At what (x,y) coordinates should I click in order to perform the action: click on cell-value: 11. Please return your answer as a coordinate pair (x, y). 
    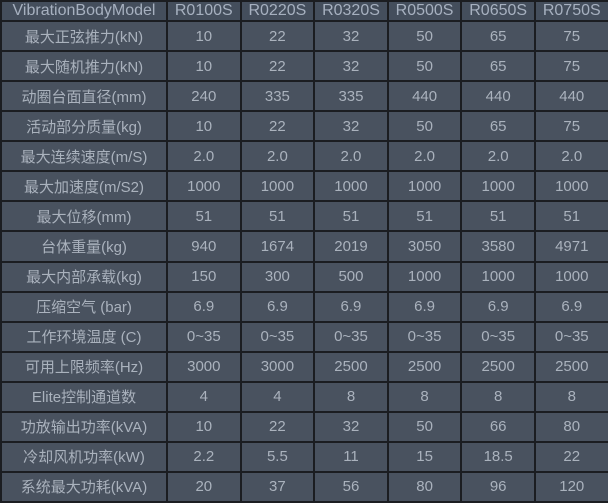
    Looking at the image, I should click on (351, 456).